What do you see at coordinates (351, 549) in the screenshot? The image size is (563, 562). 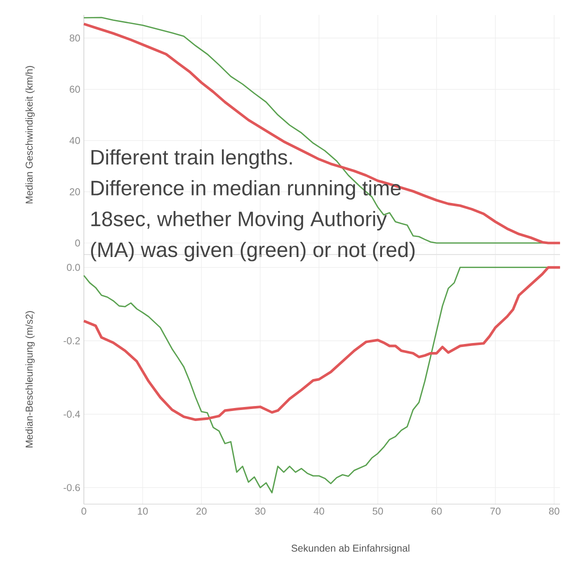 I see `x-axis-title: Sekunden ab Einfahrsignal` at bounding box center [351, 549].